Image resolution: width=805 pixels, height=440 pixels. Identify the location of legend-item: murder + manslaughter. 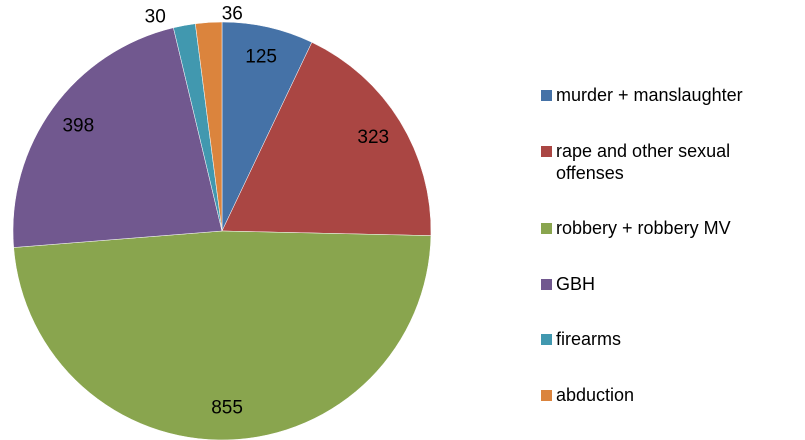
(672, 95).